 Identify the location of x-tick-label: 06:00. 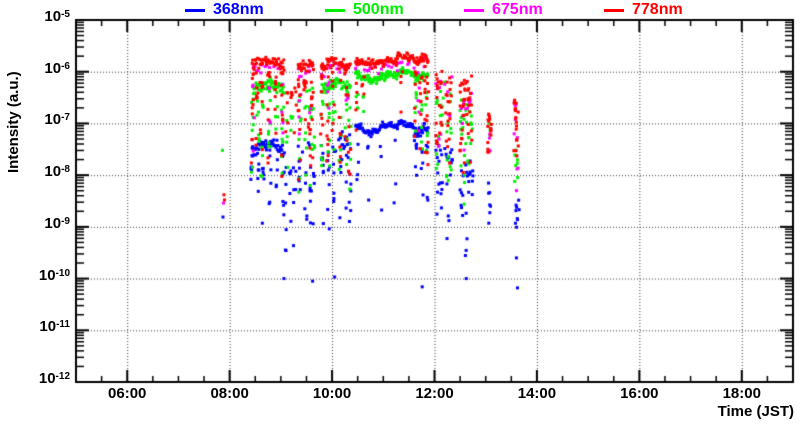
(127, 393).